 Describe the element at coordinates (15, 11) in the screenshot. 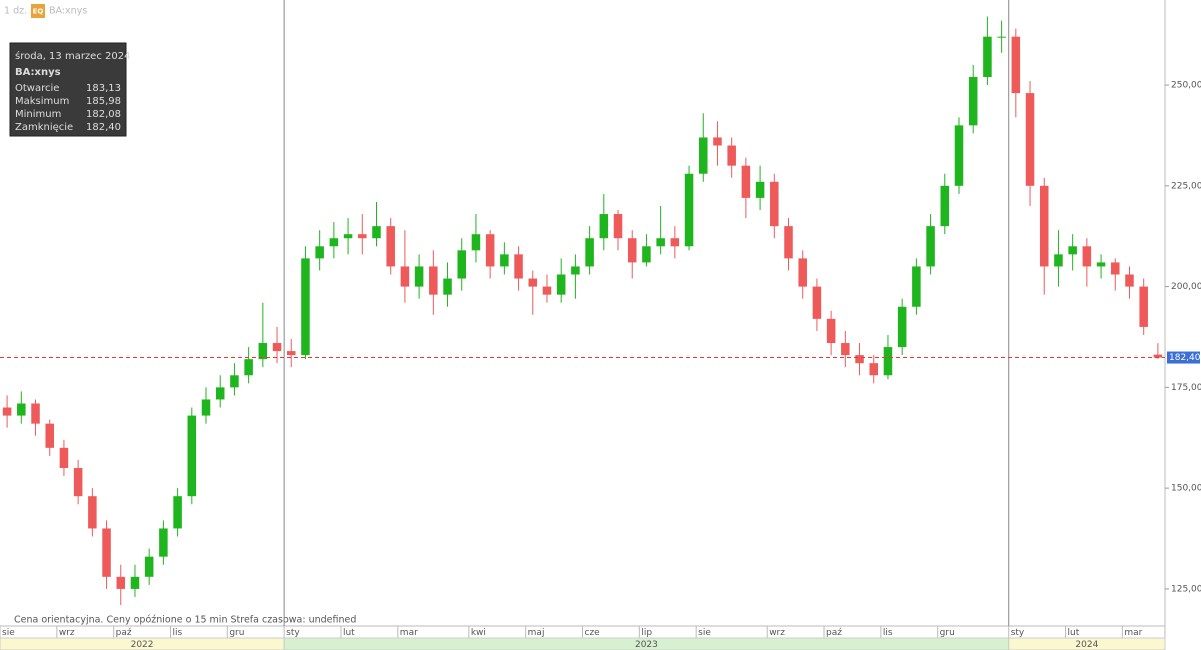

I see `interval: 1 dz.` at that location.